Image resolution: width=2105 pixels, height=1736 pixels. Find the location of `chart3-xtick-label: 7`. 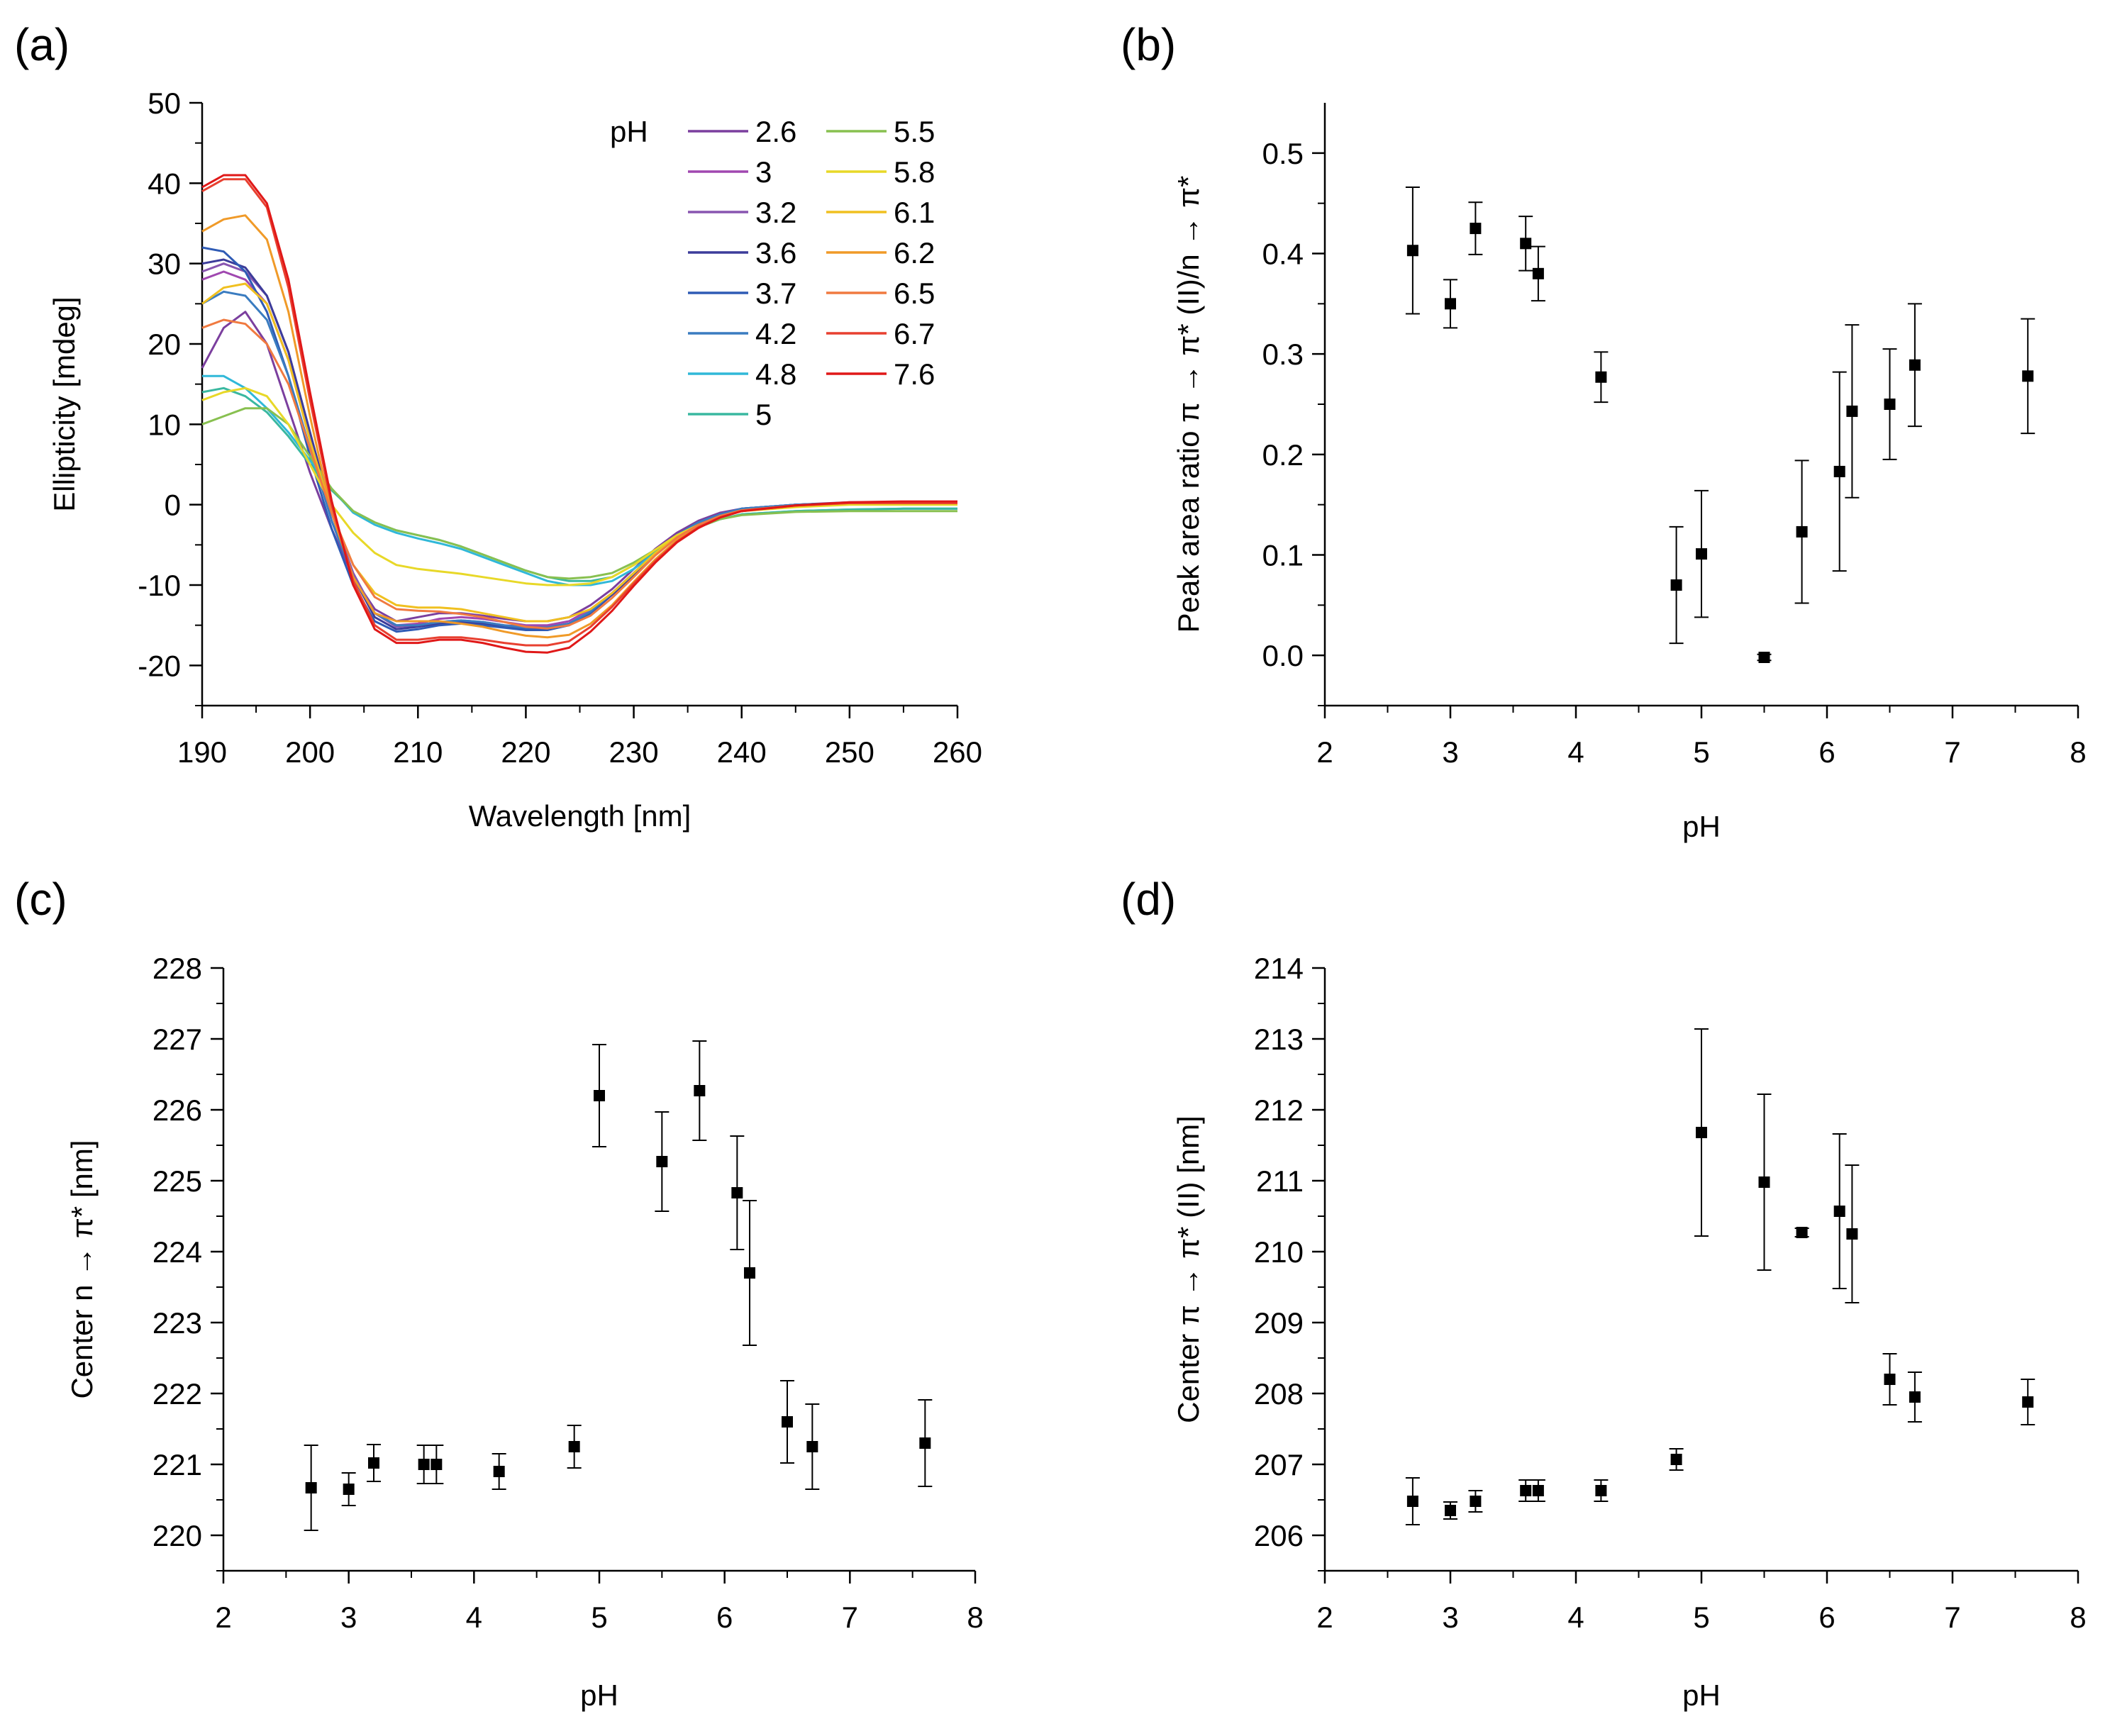

chart3-xtick-label: 7 is located at coordinates (1952, 1617).